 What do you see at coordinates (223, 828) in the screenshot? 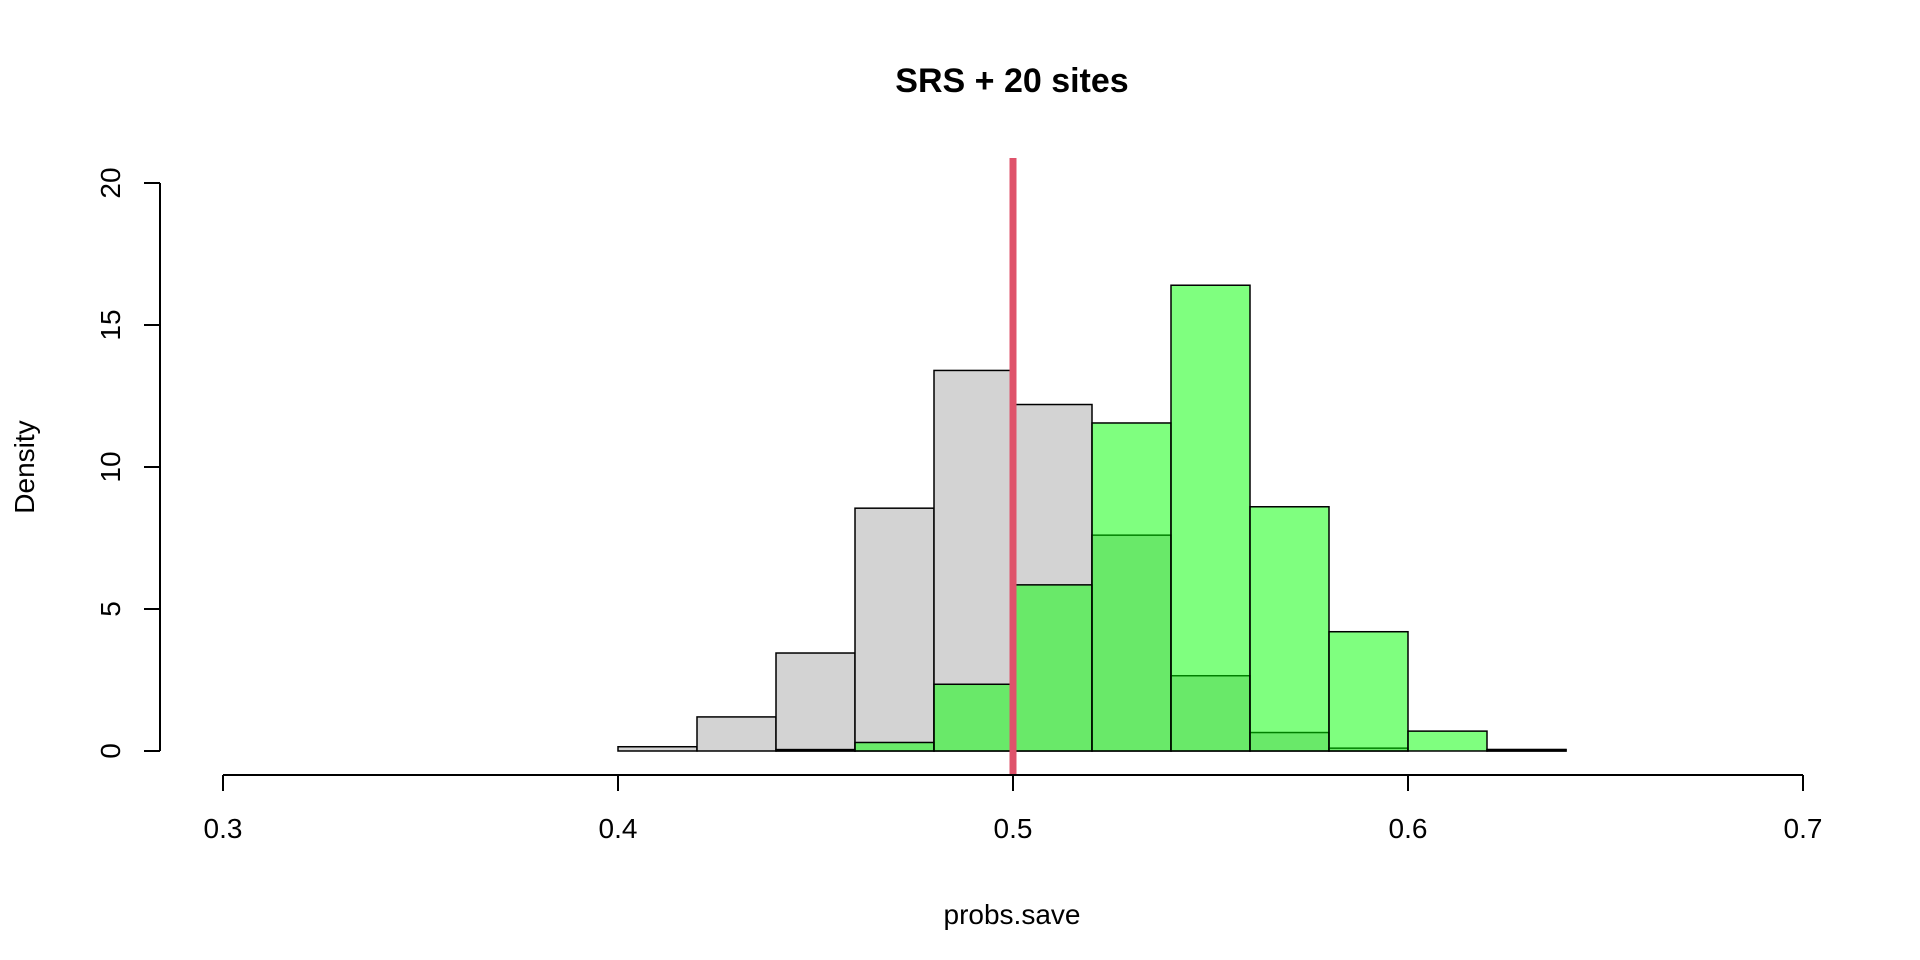
I see `x-tick-label: 0.3` at bounding box center [223, 828].